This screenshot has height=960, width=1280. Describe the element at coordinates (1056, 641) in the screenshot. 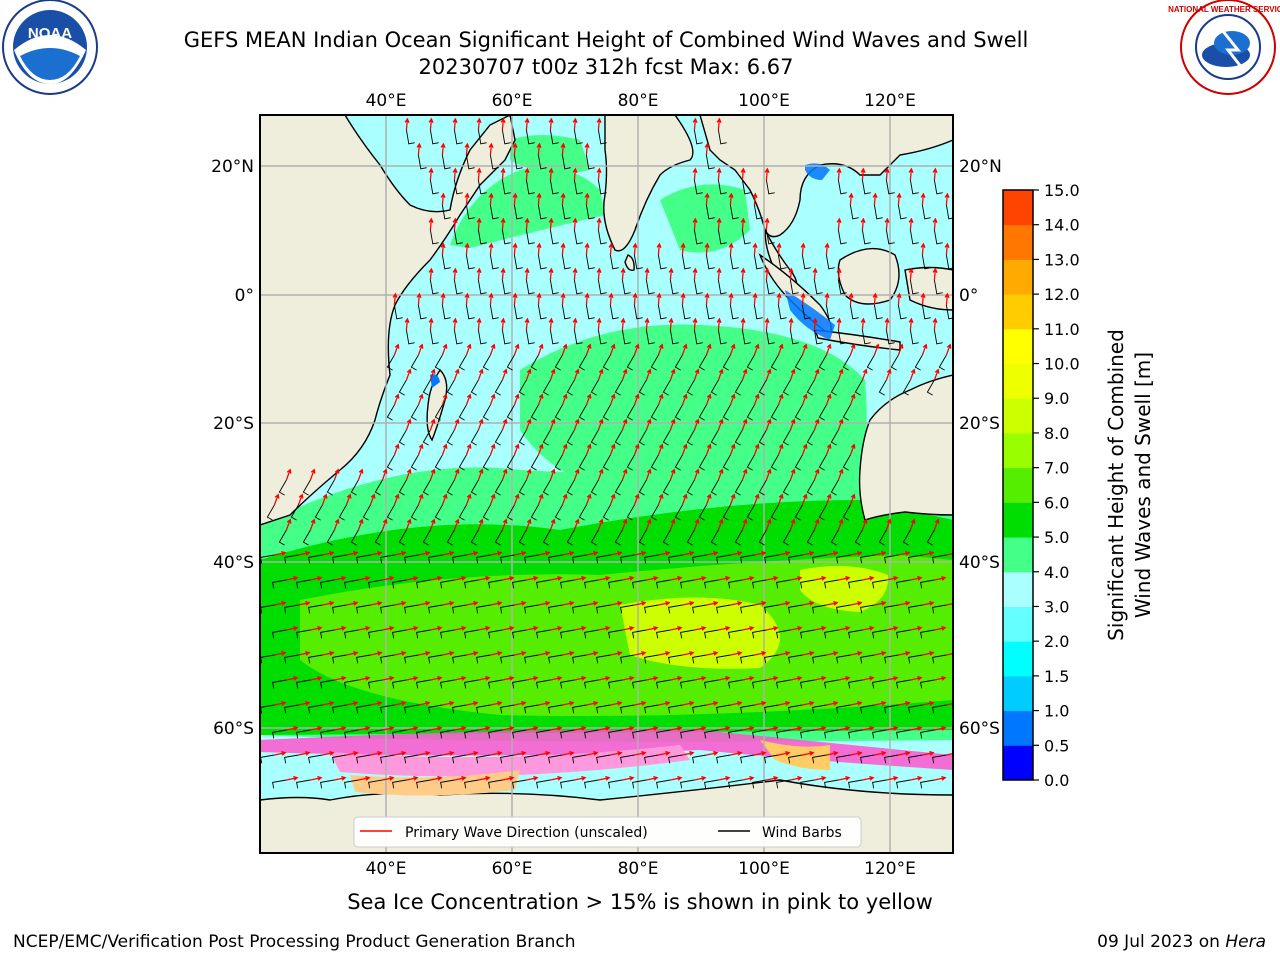

I see `colorbar-tick-label: 2.0` at that location.